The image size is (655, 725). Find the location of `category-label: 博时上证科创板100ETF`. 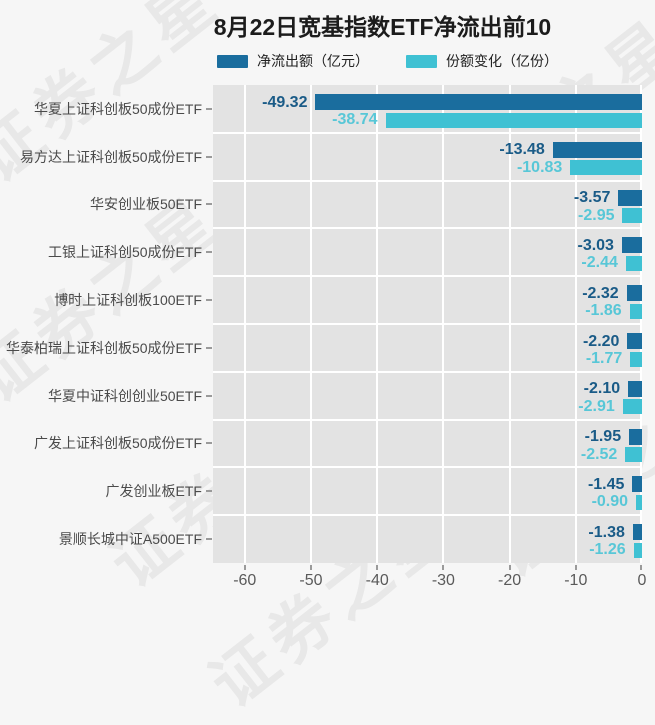

category-label: 博时上证科创板100ETF is located at coordinates (128, 300).